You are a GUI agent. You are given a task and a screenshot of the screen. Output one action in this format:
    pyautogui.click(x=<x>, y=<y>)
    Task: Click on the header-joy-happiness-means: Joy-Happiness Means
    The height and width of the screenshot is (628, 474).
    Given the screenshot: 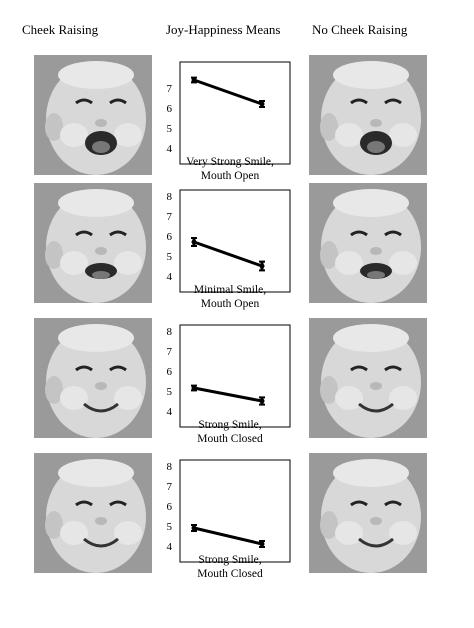 What is the action you would take?
    pyautogui.click(x=223, y=29)
    